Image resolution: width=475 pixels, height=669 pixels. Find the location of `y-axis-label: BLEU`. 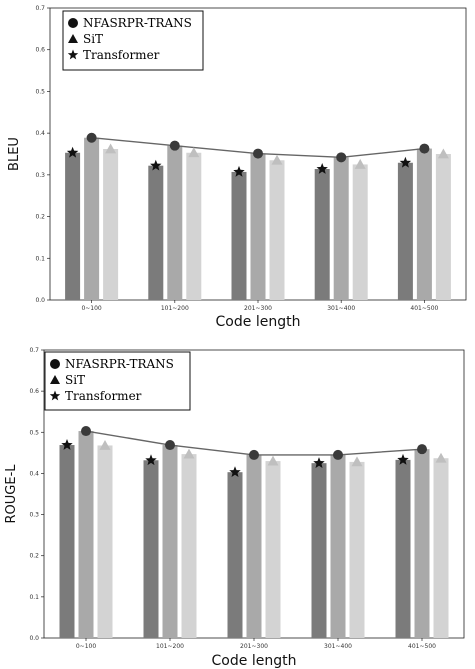

y-axis-label: BLEU is located at coordinates (14, 154).